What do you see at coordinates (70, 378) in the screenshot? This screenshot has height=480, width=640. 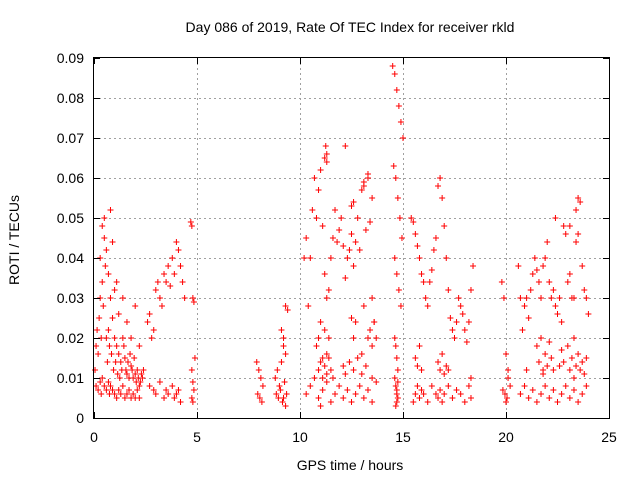 I see `y-tick-label: 0.01` at bounding box center [70, 378].